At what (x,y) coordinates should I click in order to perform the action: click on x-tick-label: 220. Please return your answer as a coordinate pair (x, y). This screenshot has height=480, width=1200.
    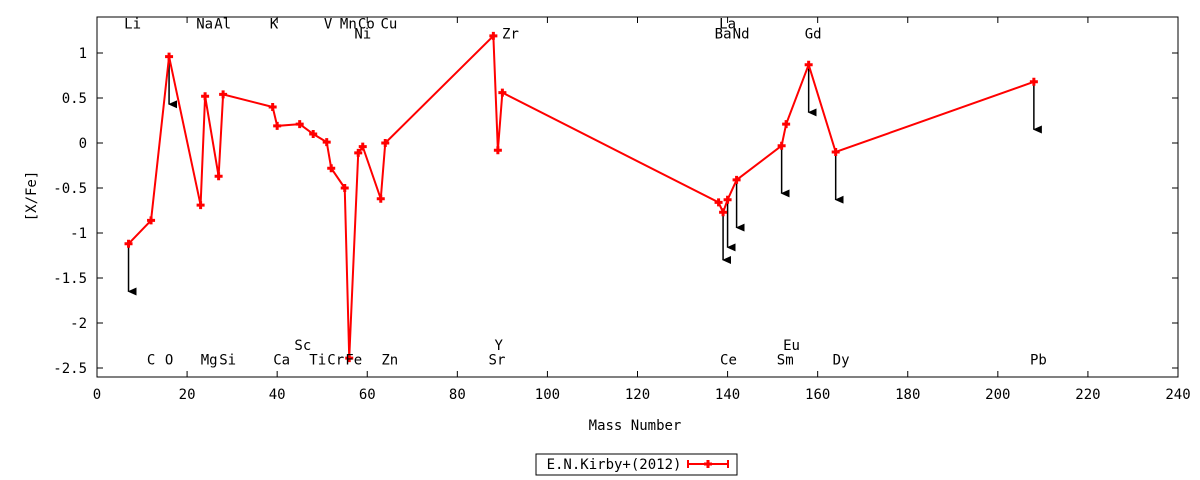
    Looking at the image, I should click on (1087, 395).